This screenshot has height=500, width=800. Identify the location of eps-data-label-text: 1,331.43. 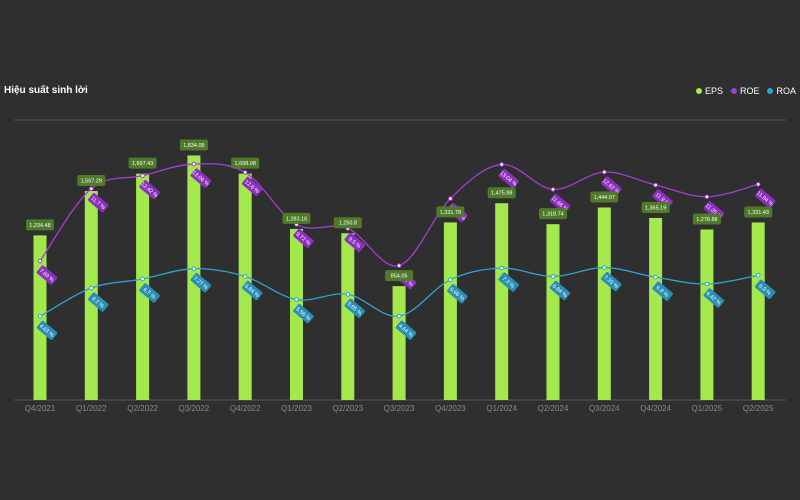
(757, 213).